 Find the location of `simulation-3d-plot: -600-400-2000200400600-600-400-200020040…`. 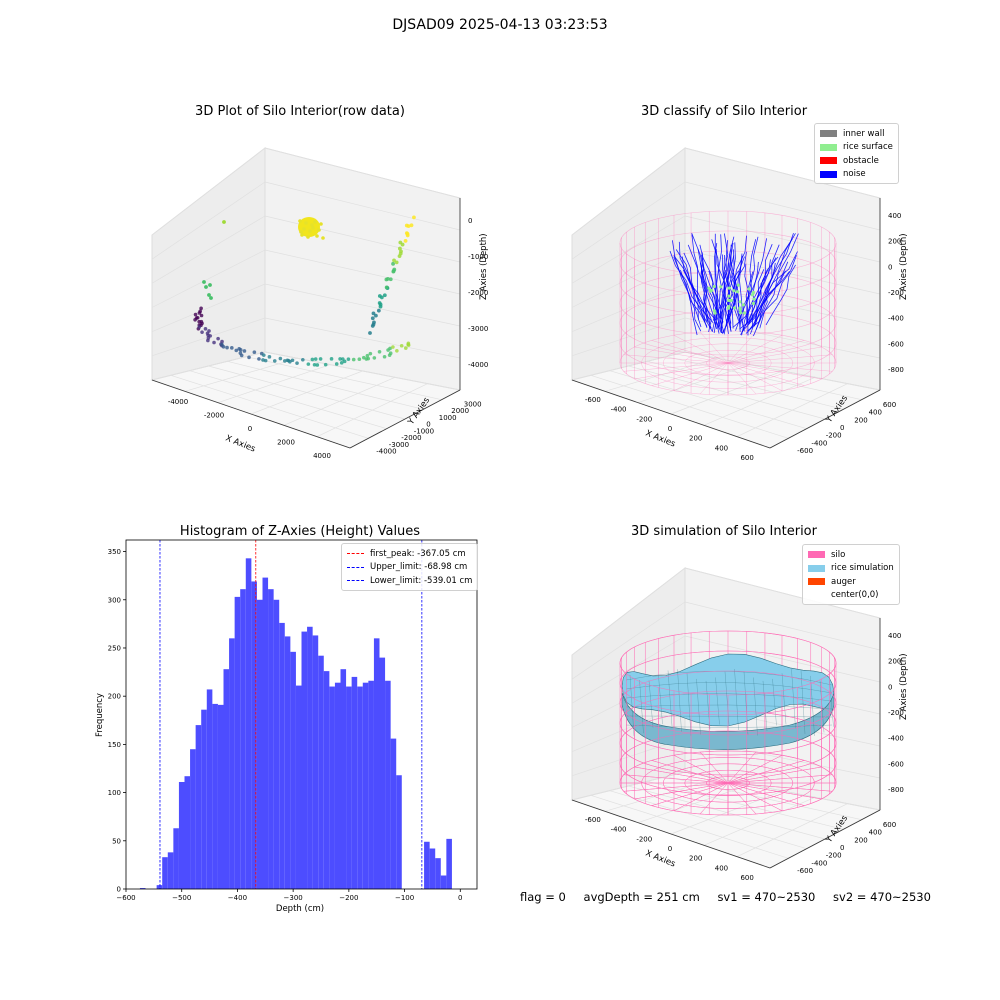

simulation-3d-plot: -600-400-2000200400600-600-400-200020040… is located at coordinates (739, 724).